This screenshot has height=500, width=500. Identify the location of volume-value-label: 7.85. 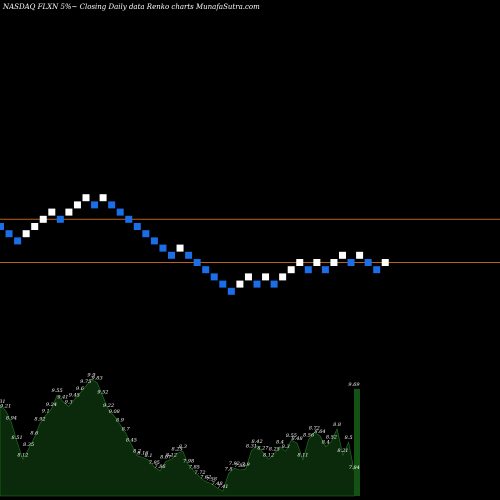
(194, 467).